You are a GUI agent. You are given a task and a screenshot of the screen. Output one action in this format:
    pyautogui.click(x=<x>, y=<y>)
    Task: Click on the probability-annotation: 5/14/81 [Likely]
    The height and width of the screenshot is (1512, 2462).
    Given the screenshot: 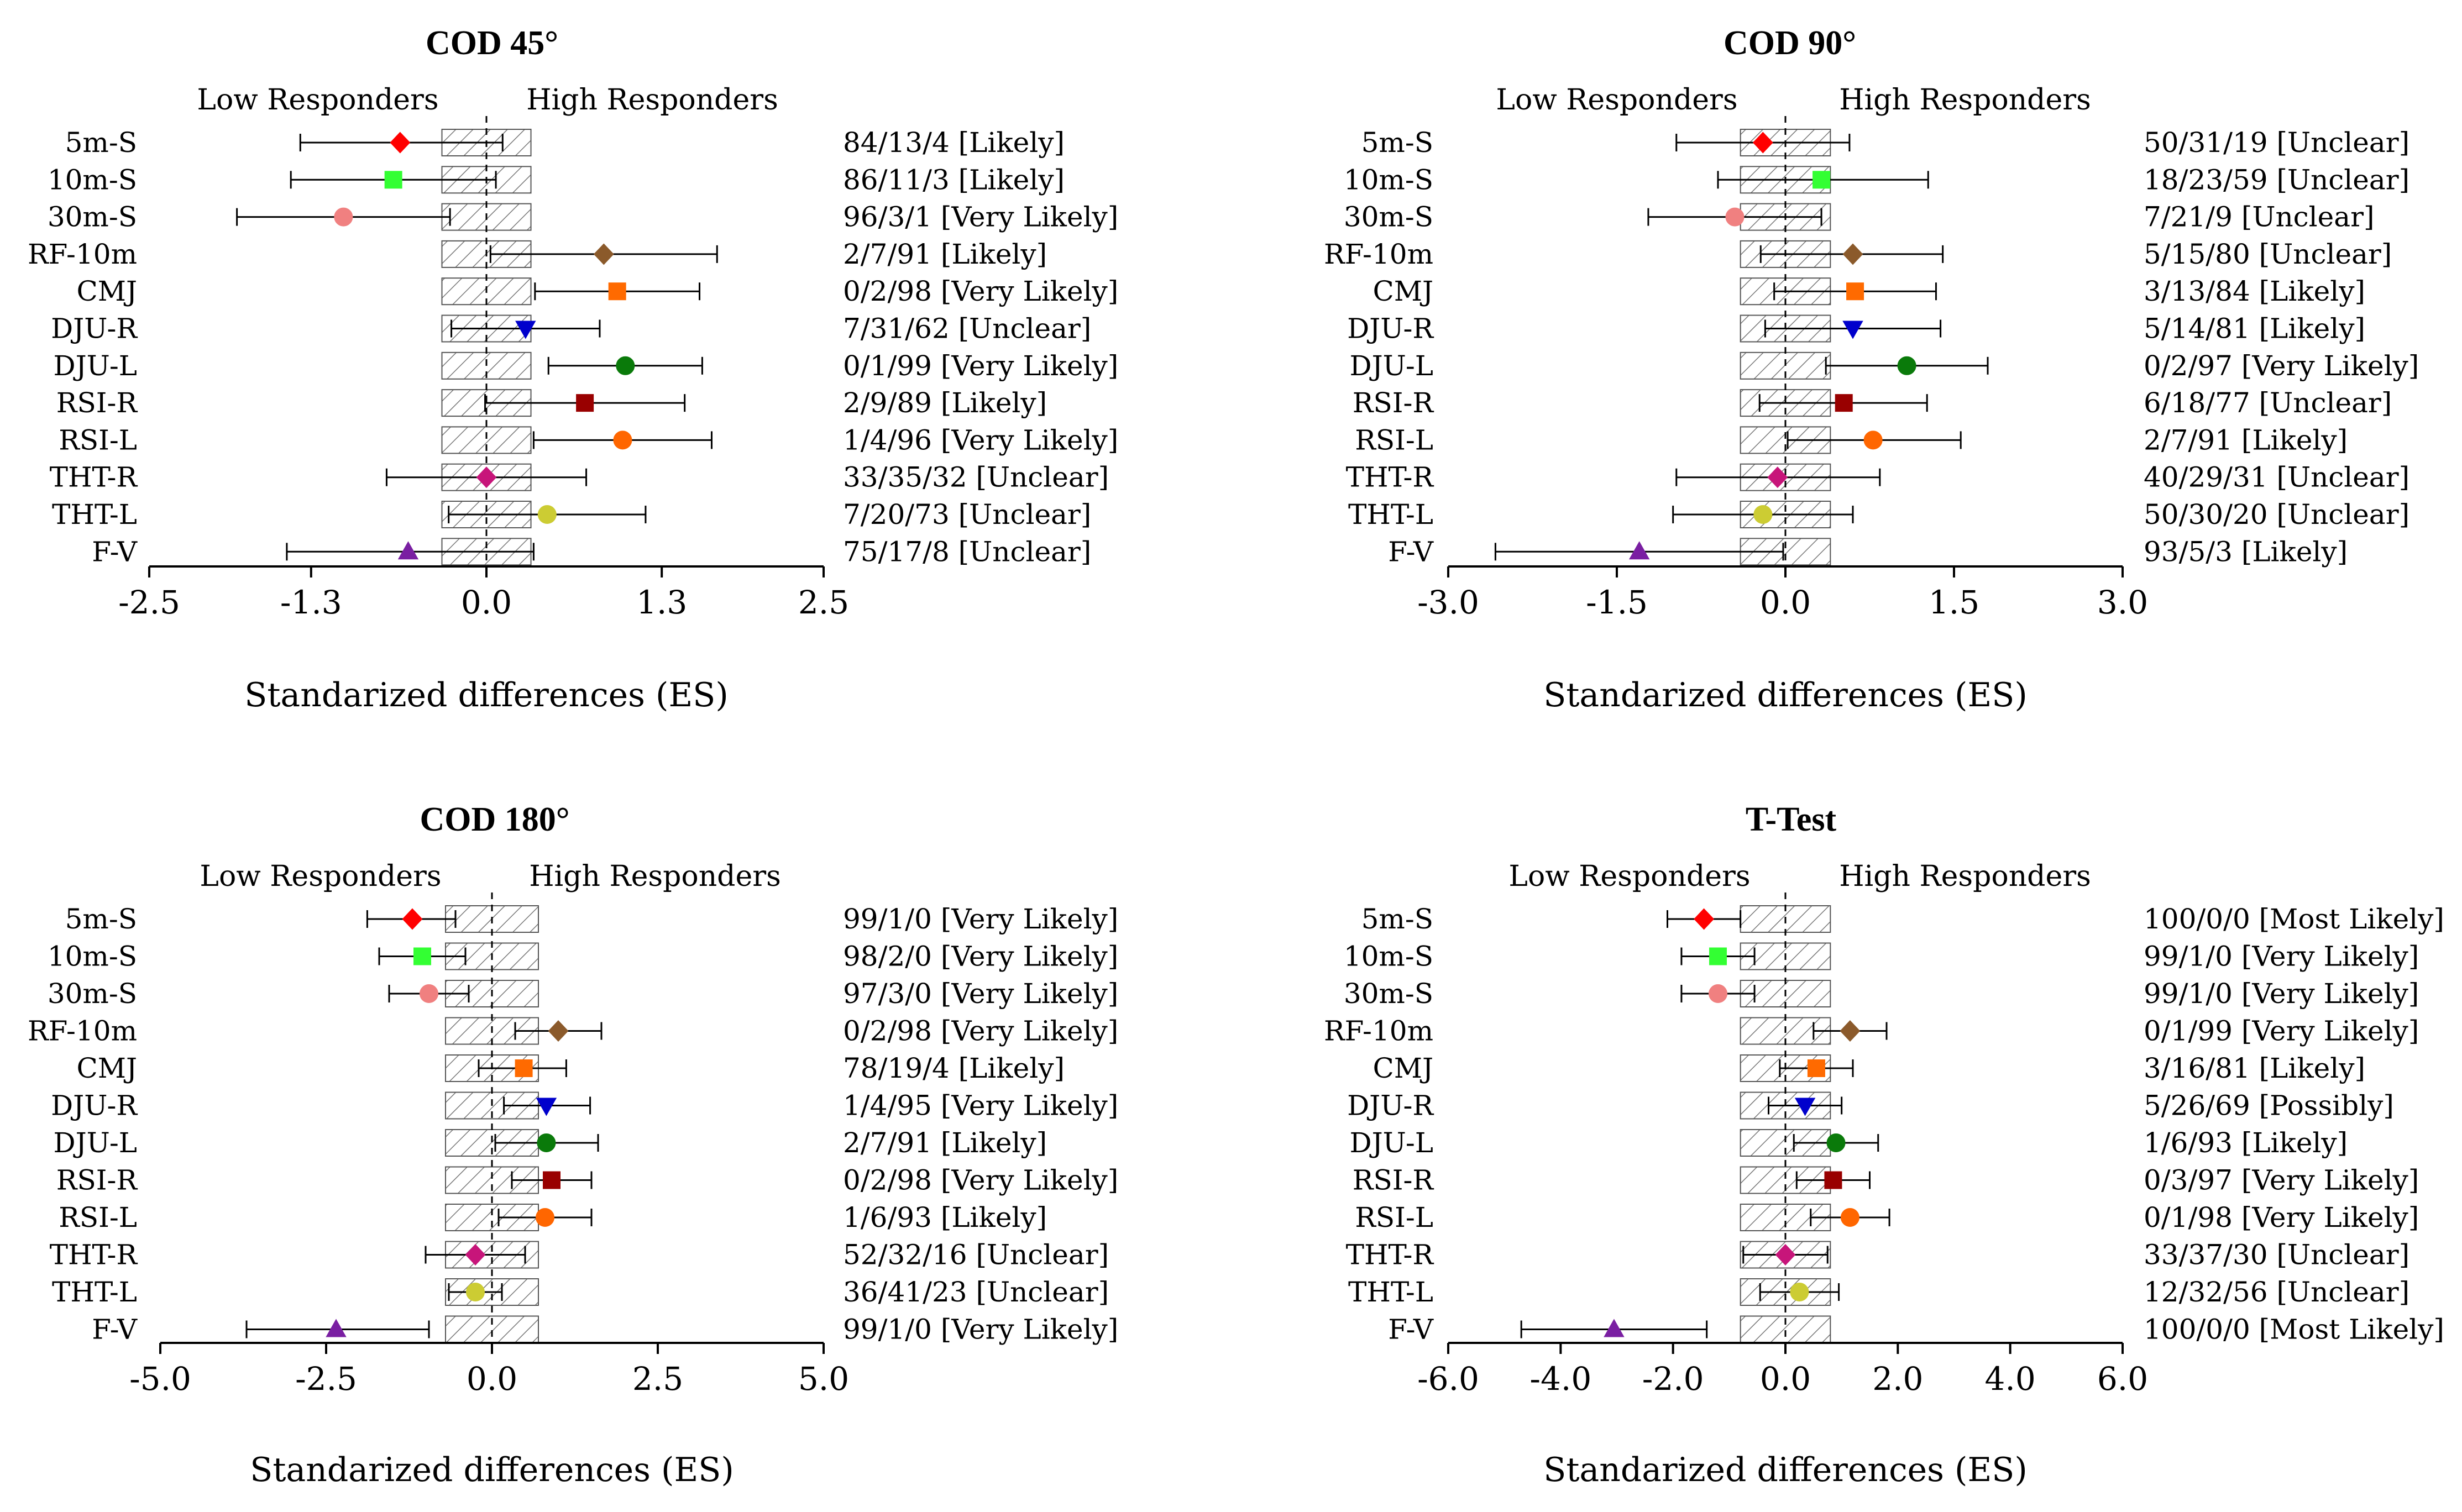 What is the action you would take?
    pyautogui.click(x=2254, y=329)
    